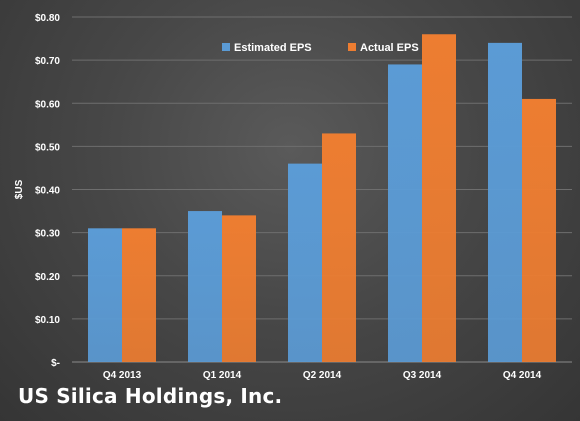 The image size is (580, 421). What do you see at coordinates (226, 47) in the screenshot?
I see `legend-swatch-estimated` at bounding box center [226, 47].